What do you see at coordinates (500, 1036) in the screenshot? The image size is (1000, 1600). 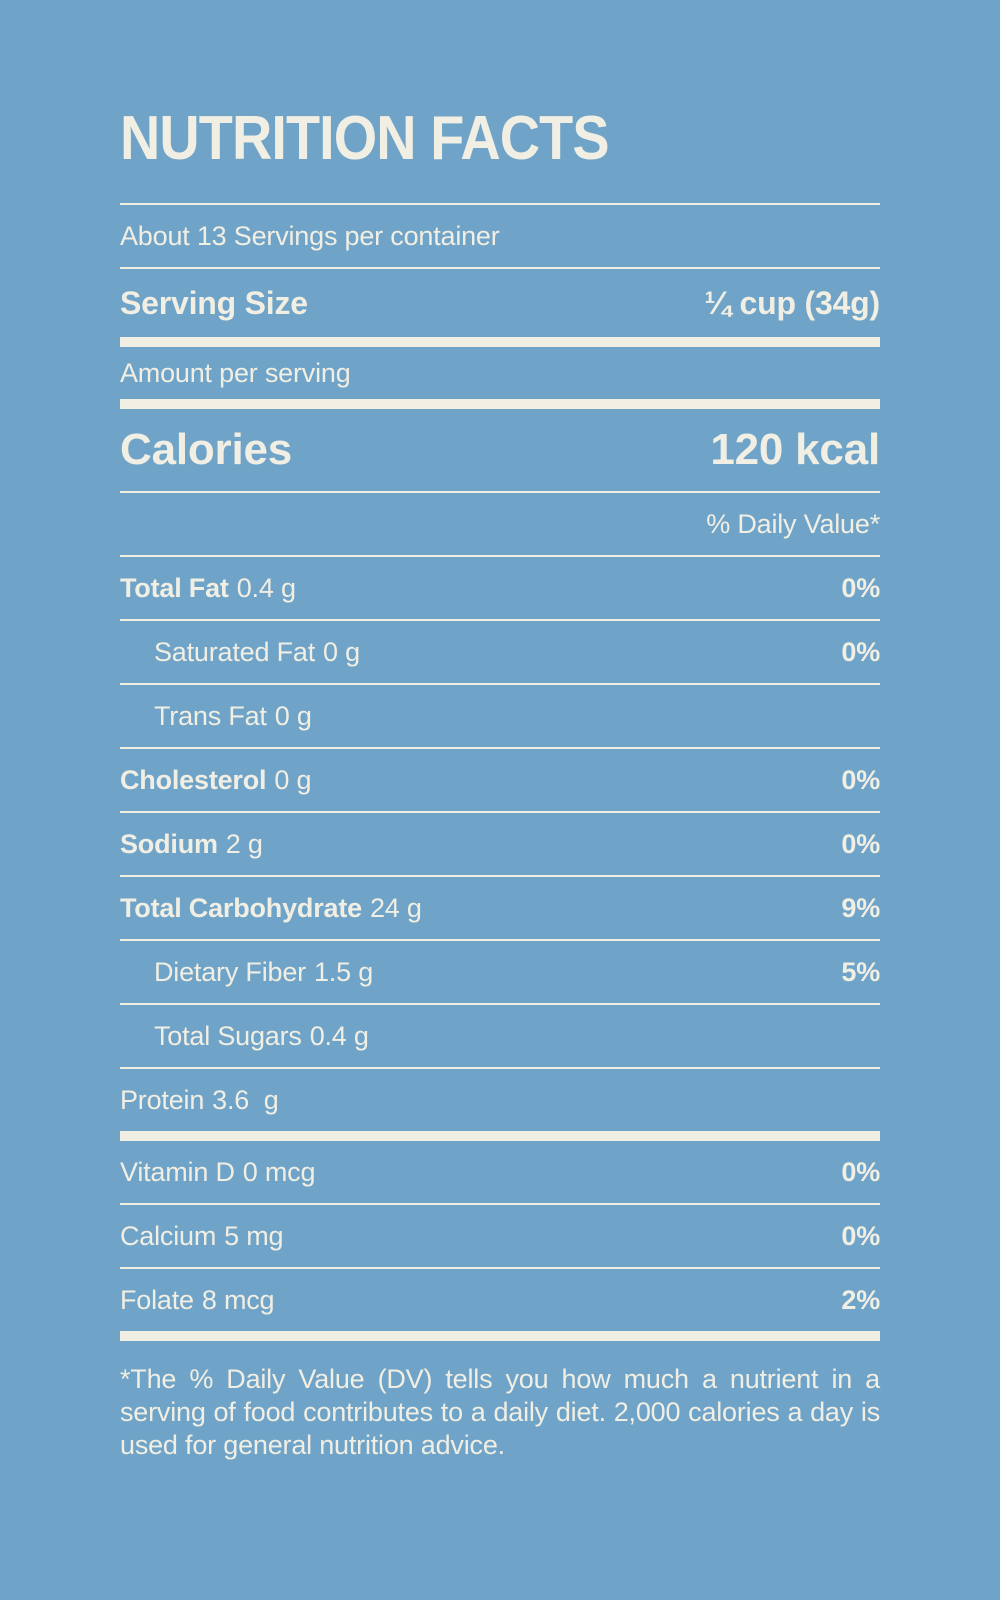 I see `nutrient-row-total-sugars: Total Sugars 0.4 g` at bounding box center [500, 1036].